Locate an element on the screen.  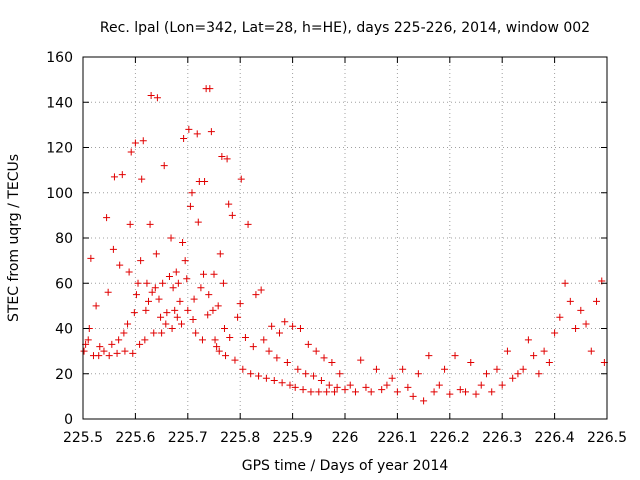
x-tick-label: 225.9 is located at coordinates (293, 438).